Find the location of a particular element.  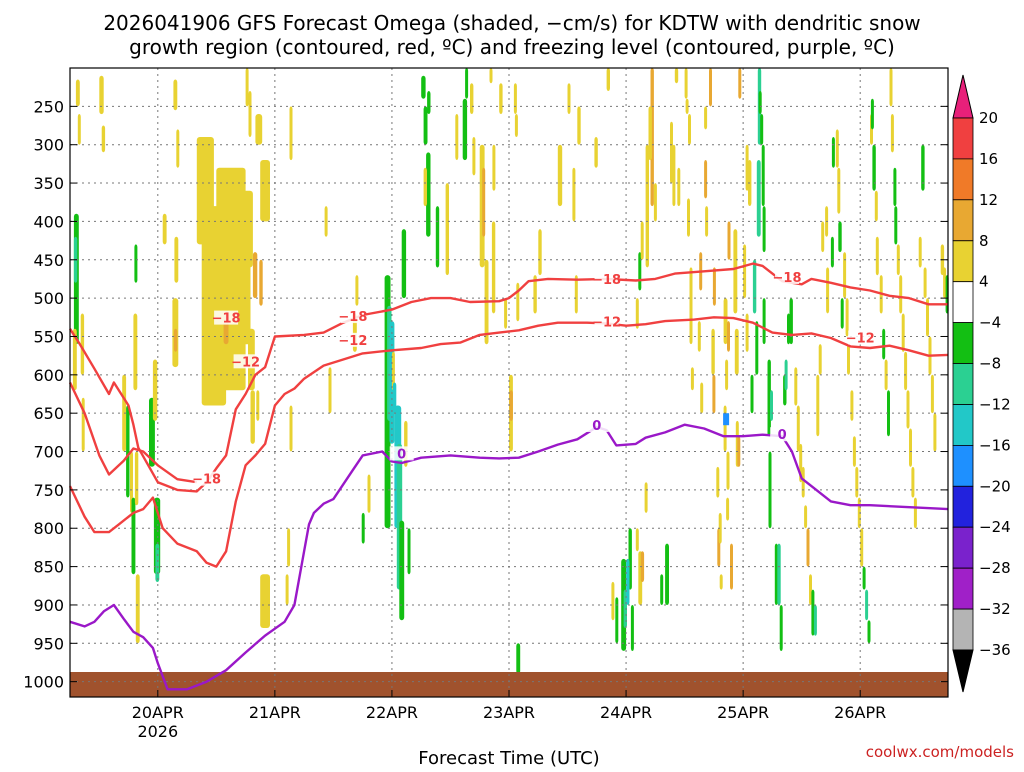

y-tick-label: 900 is located at coordinates (48, 605).